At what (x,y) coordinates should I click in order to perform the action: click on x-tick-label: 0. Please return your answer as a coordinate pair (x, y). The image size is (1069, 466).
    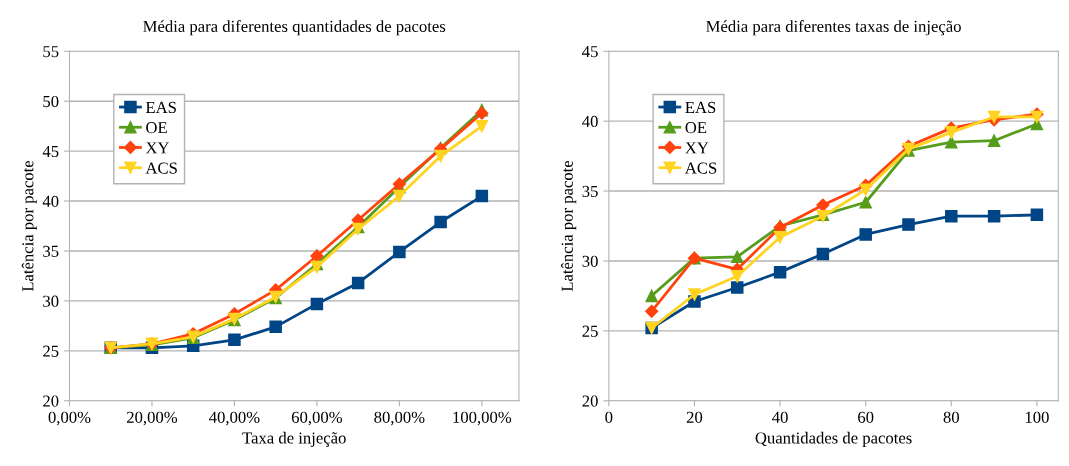
    Looking at the image, I should click on (609, 417).